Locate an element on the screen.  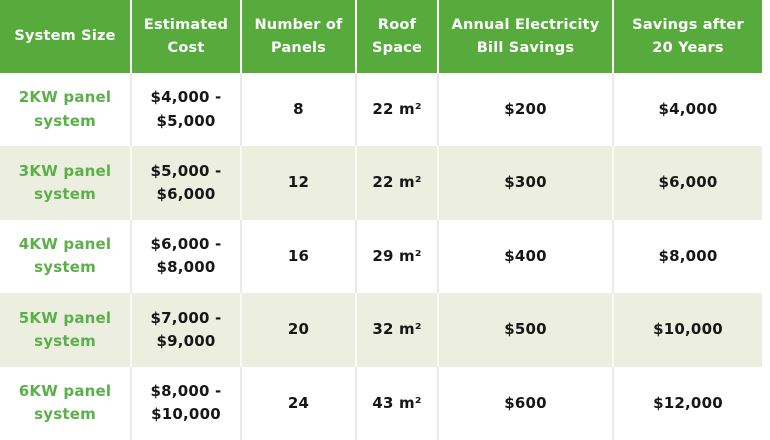
cell-annual-savings: $600 is located at coordinates (524, 403).